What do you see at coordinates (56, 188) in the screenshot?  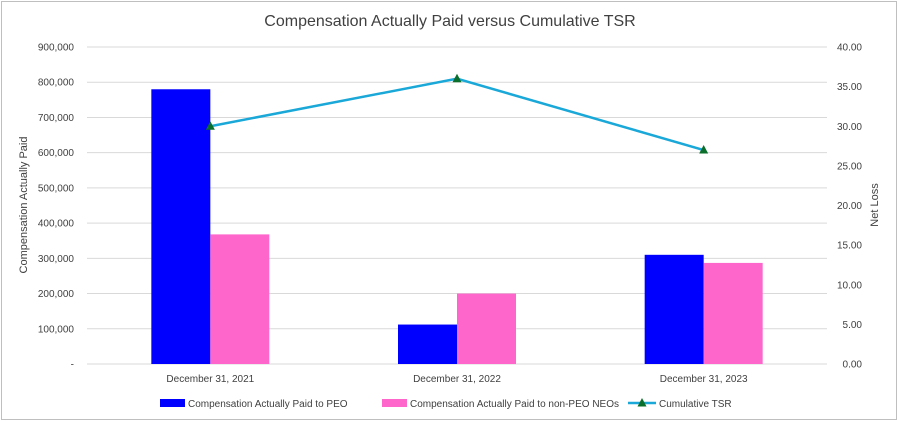 I see `y-tick-label: 500,000` at bounding box center [56, 188].